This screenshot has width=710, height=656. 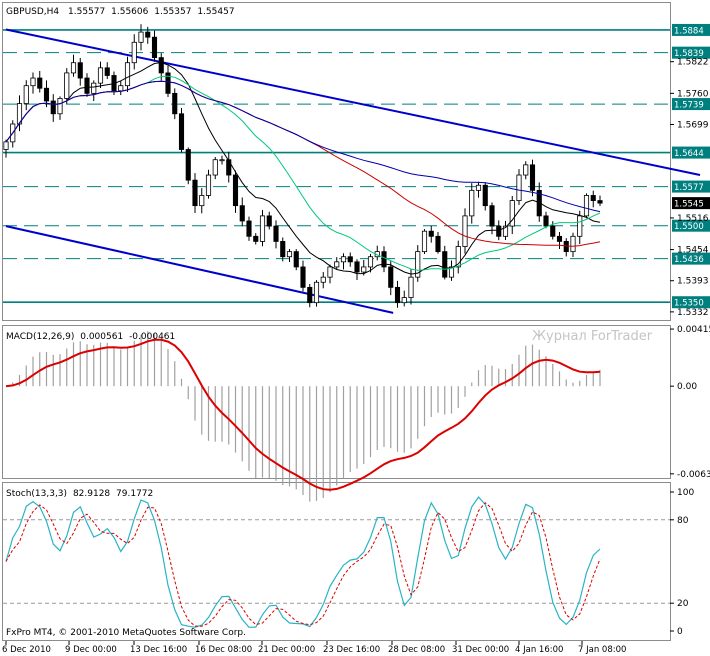 I want to click on time-axis-label: 28 Dec 08:00, so click(x=416, y=650).